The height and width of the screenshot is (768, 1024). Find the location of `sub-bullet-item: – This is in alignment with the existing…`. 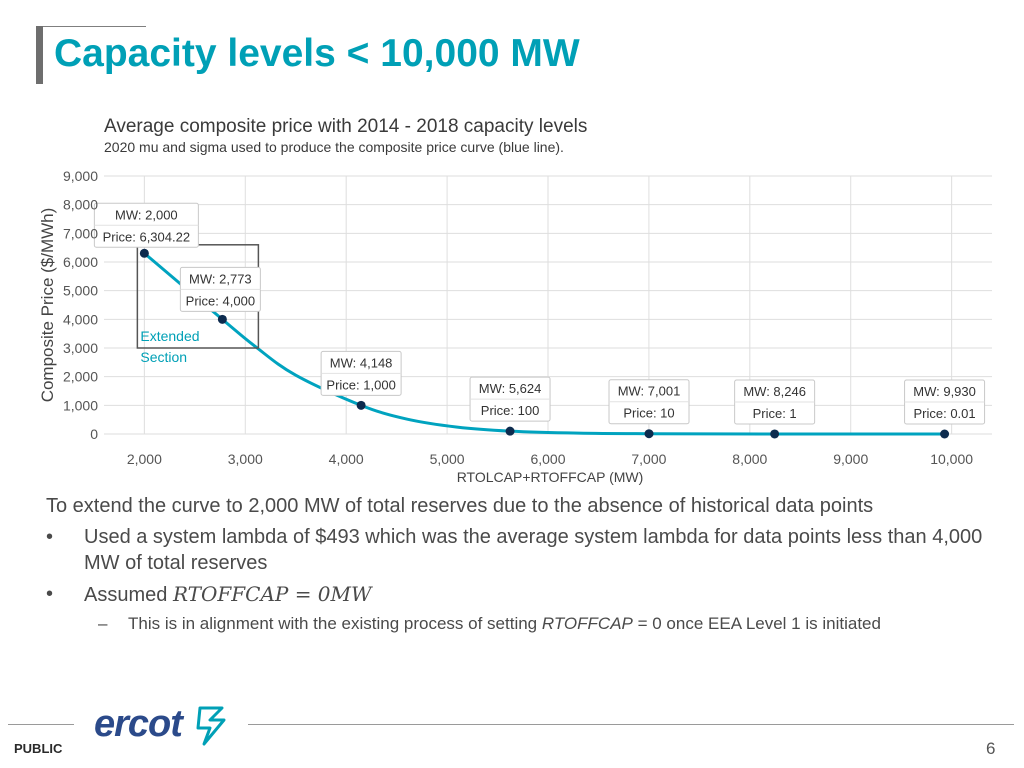

sub-bullet-item: – This is in alignment with the existing… is located at coordinates (516, 623).